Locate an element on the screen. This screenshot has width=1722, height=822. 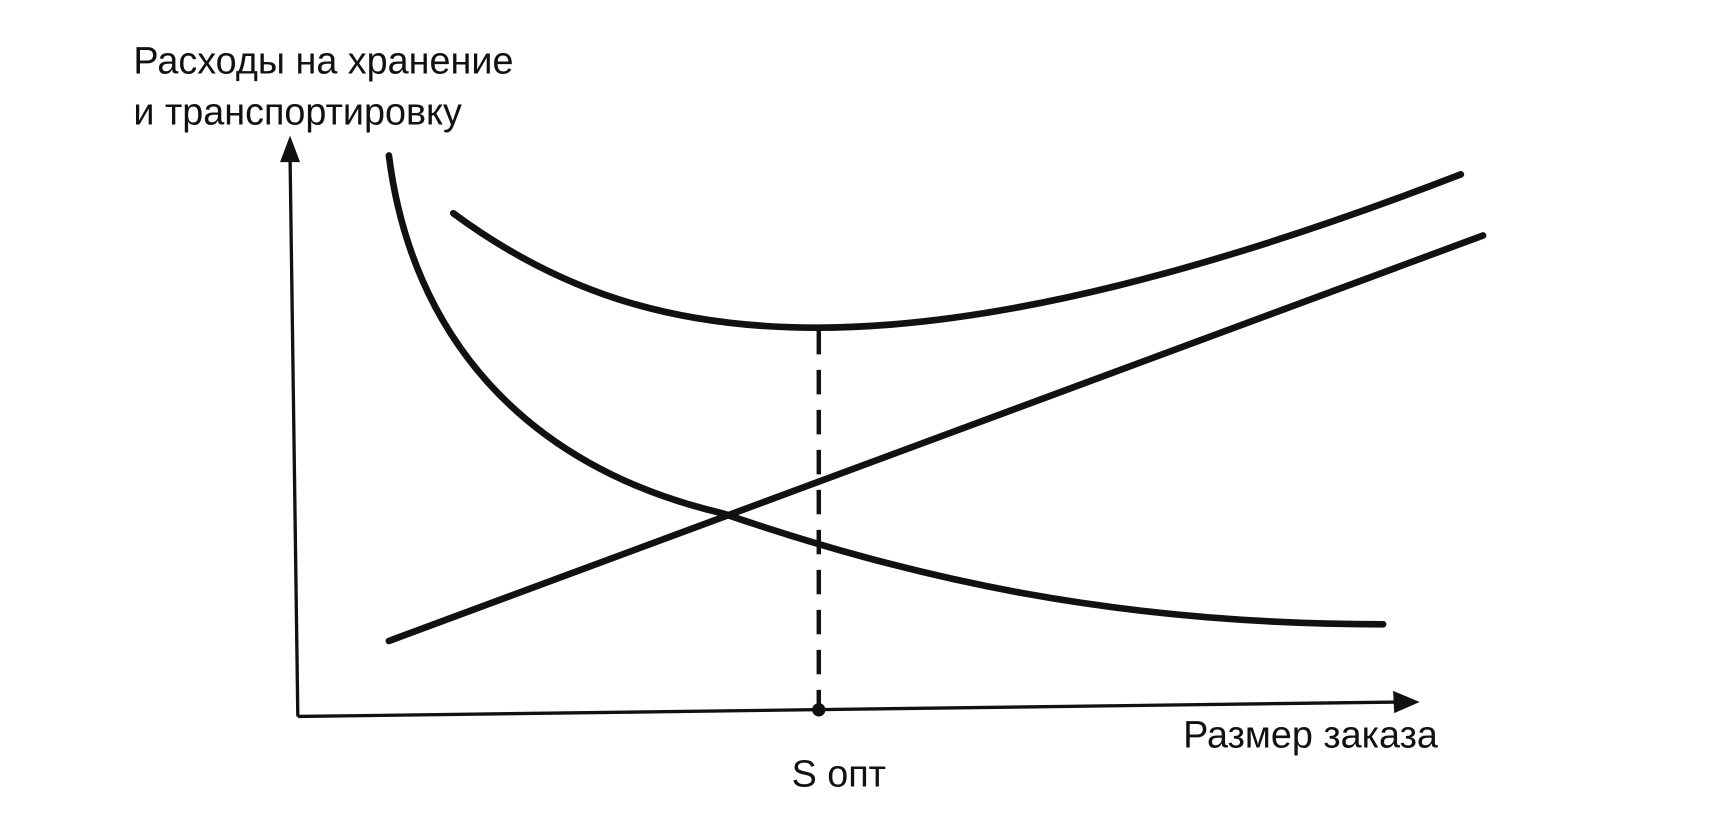
x-axis is located at coordinates (847, 709).